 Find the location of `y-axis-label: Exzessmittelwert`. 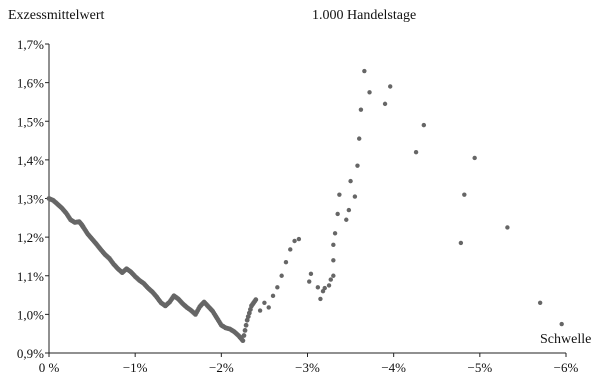

y-axis-label: Exzessmittelwert is located at coordinates (56, 15).